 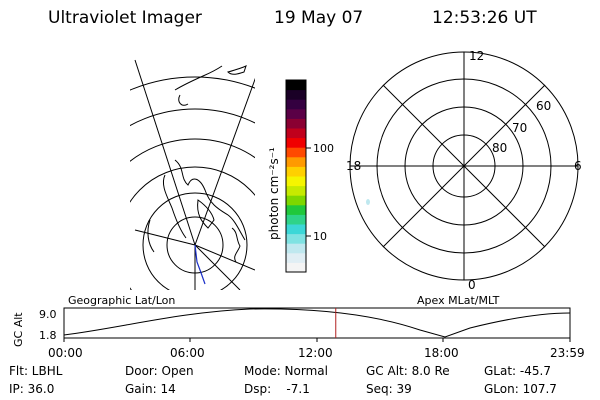 I want to click on colorbar-tick-label: 100, so click(x=323, y=148).